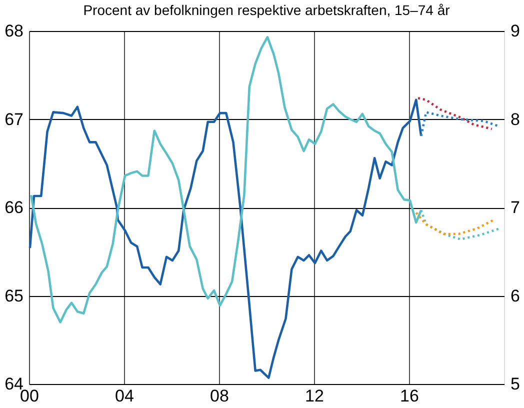 The height and width of the screenshot is (408, 524). What do you see at coordinates (515, 296) in the screenshot?
I see `y2-tick-label: 6` at bounding box center [515, 296].